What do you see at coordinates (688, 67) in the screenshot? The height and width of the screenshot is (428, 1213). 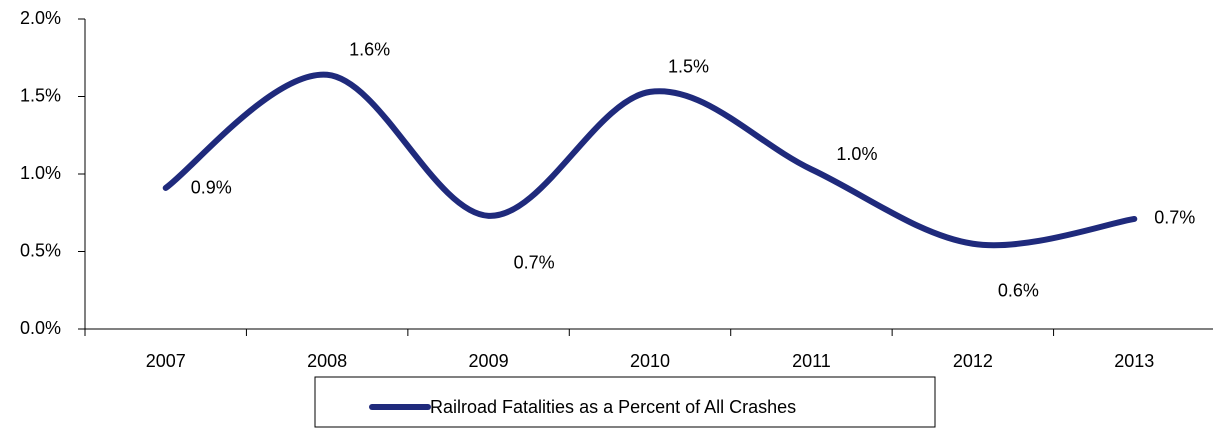 I see `data-label: 1.5%` at bounding box center [688, 67].